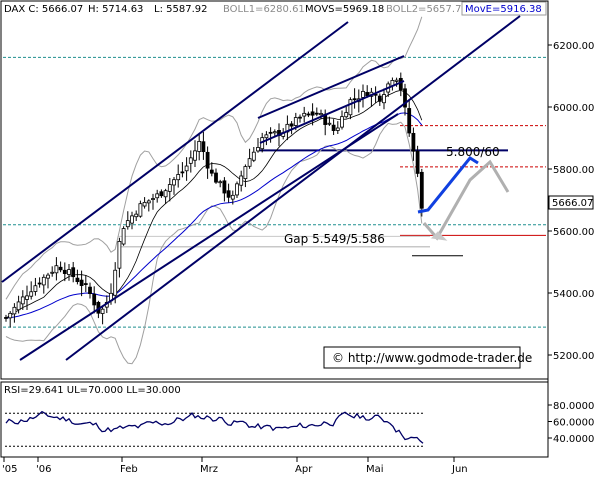 The image size is (595, 478). I want to click on projection-blue, so click(448, 185).